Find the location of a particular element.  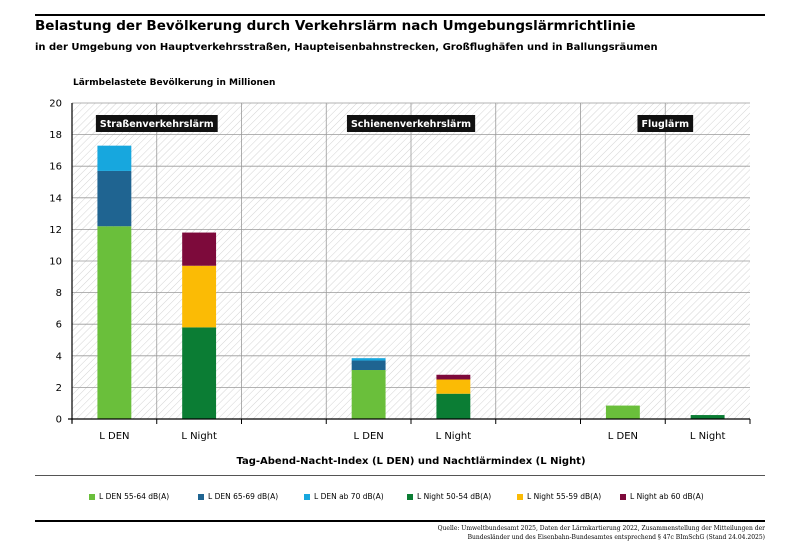

legend-rule is located at coordinates (400, 475).